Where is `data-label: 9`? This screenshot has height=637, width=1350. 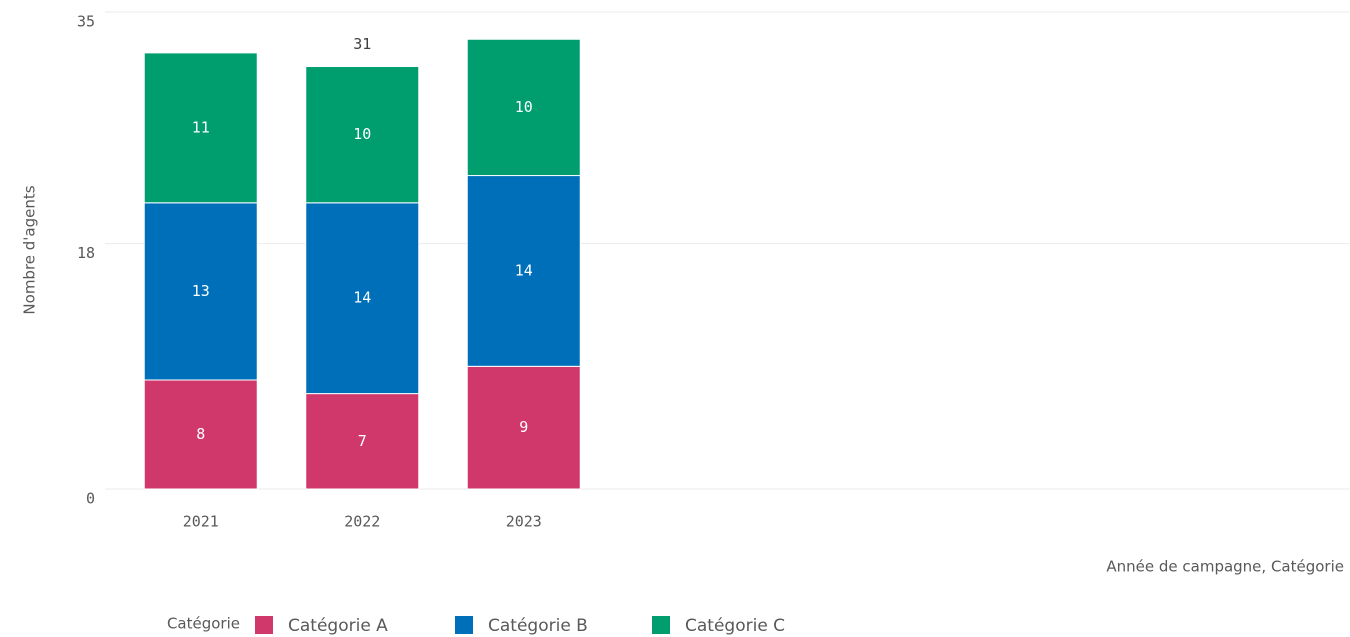 data-label: 9 is located at coordinates (523, 427).